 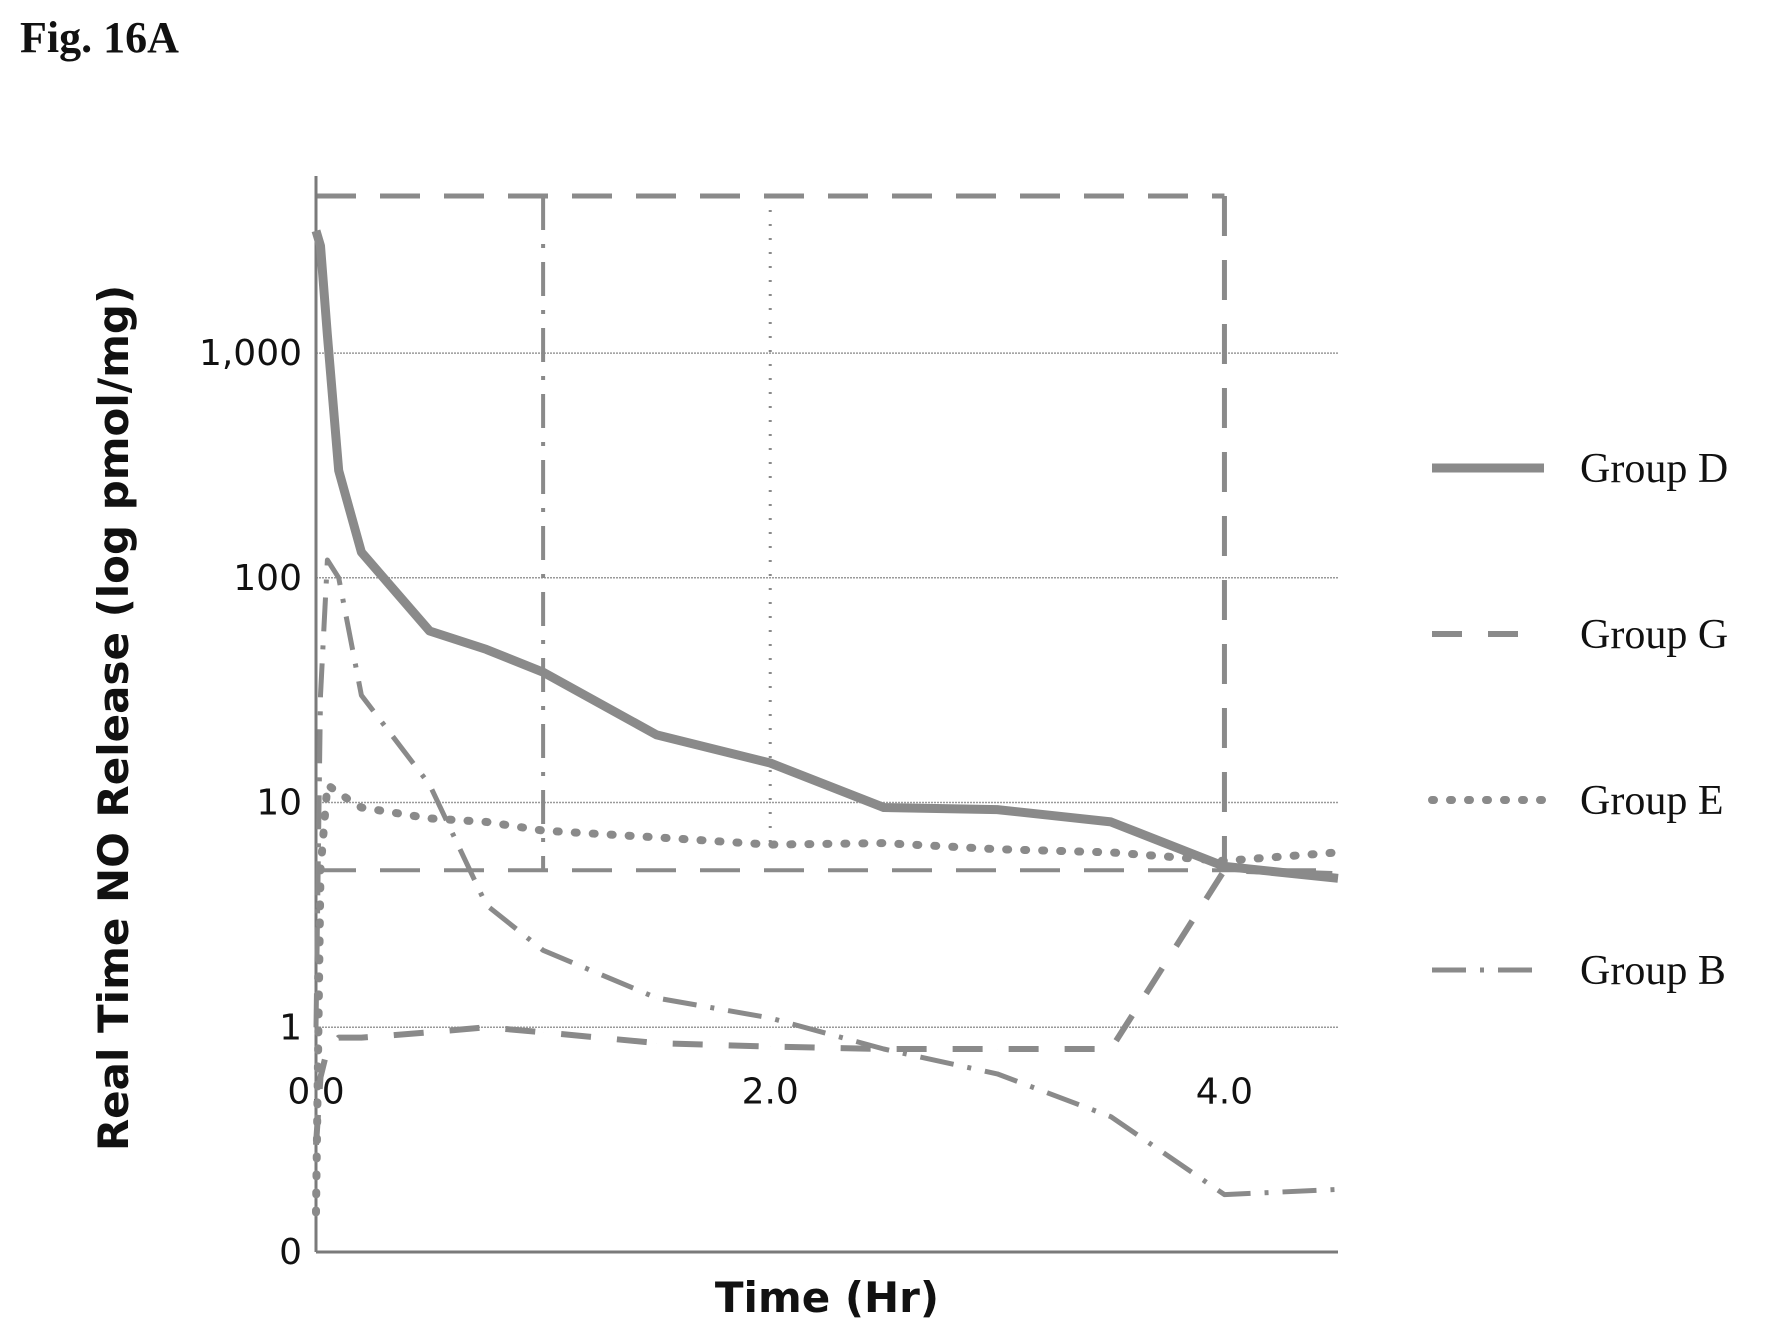 I want to click on x-tick-label: 4.0, so click(x=1224, y=1091).